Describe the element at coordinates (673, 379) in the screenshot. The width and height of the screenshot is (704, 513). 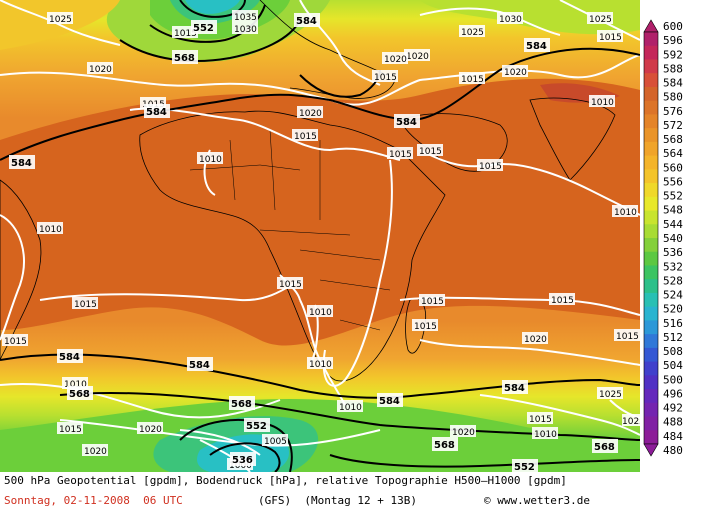
I see `legend-tick-label: 500` at that location.